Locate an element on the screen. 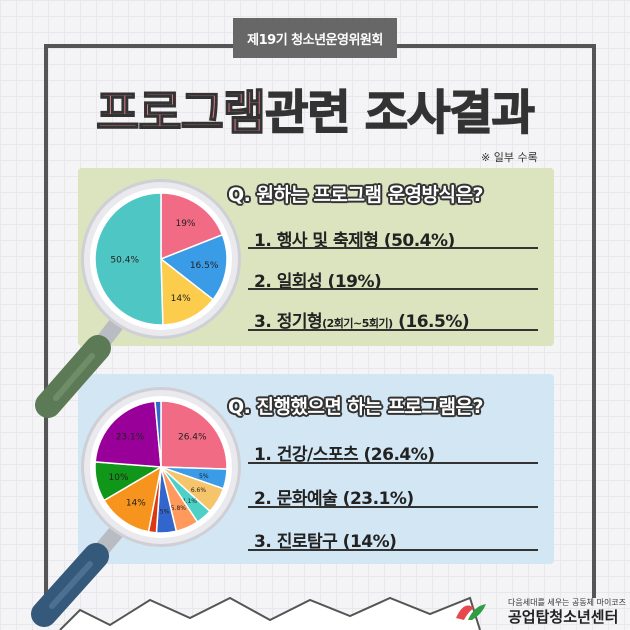  pie2-label-3: 4.1% is located at coordinates (190, 501).